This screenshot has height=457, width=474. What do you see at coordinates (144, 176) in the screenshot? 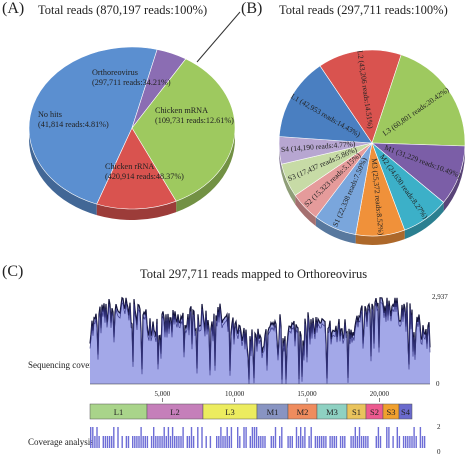
I see `pie-a-value-chicken-rrna: (420,914 reads:48.37%)` at bounding box center [144, 176].